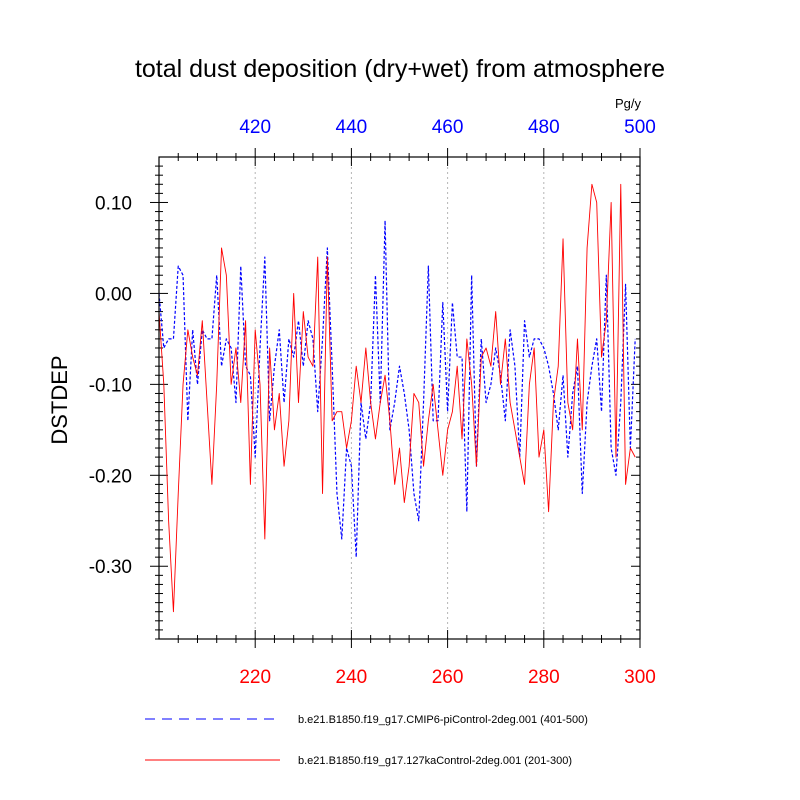 The image size is (800, 800). Describe the element at coordinates (113, 294) in the screenshot. I see `y-tick-label: 0.00` at that location.